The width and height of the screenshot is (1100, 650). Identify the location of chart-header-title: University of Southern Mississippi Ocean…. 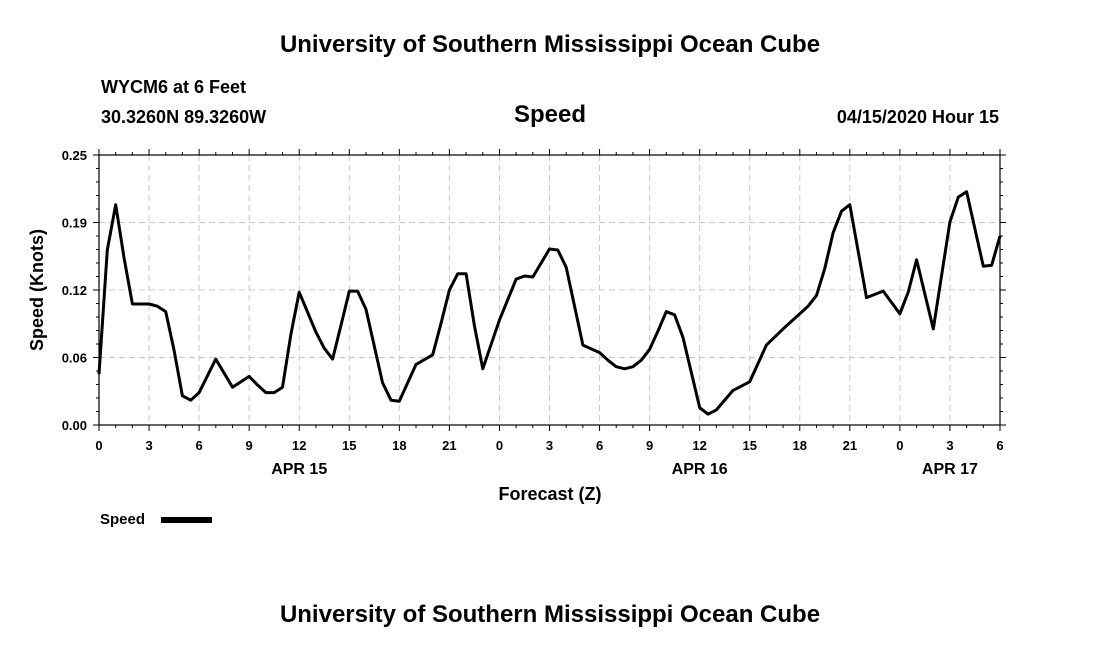
(550, 44).